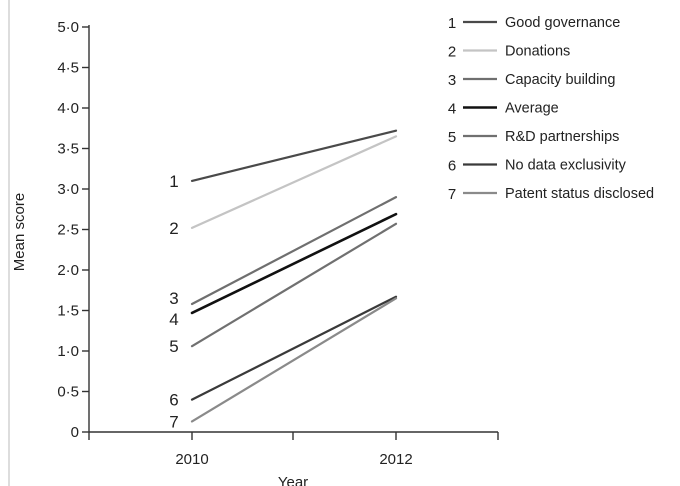  What do you see at coordinates (68, 311) in the screenshot?
I see `y-tick-label: 1·5` at bounding box center [68, 311].